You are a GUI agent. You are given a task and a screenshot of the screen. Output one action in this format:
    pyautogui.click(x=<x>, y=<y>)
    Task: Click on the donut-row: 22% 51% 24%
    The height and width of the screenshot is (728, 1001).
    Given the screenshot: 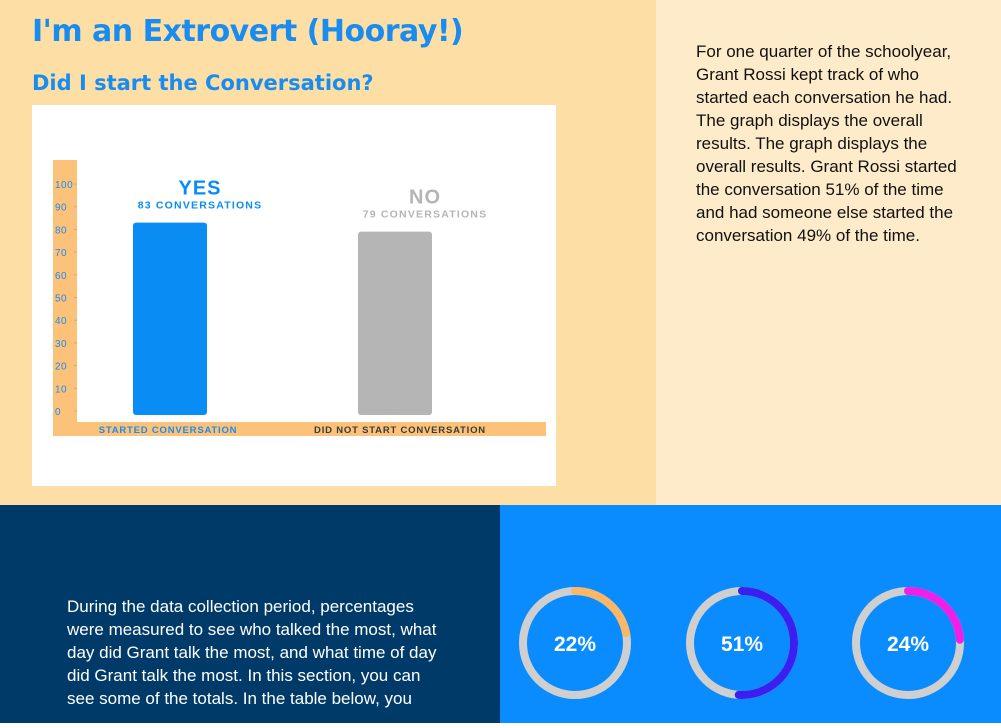 What is the action you would take?
    pyautogui.click(x=741, y=643)
    